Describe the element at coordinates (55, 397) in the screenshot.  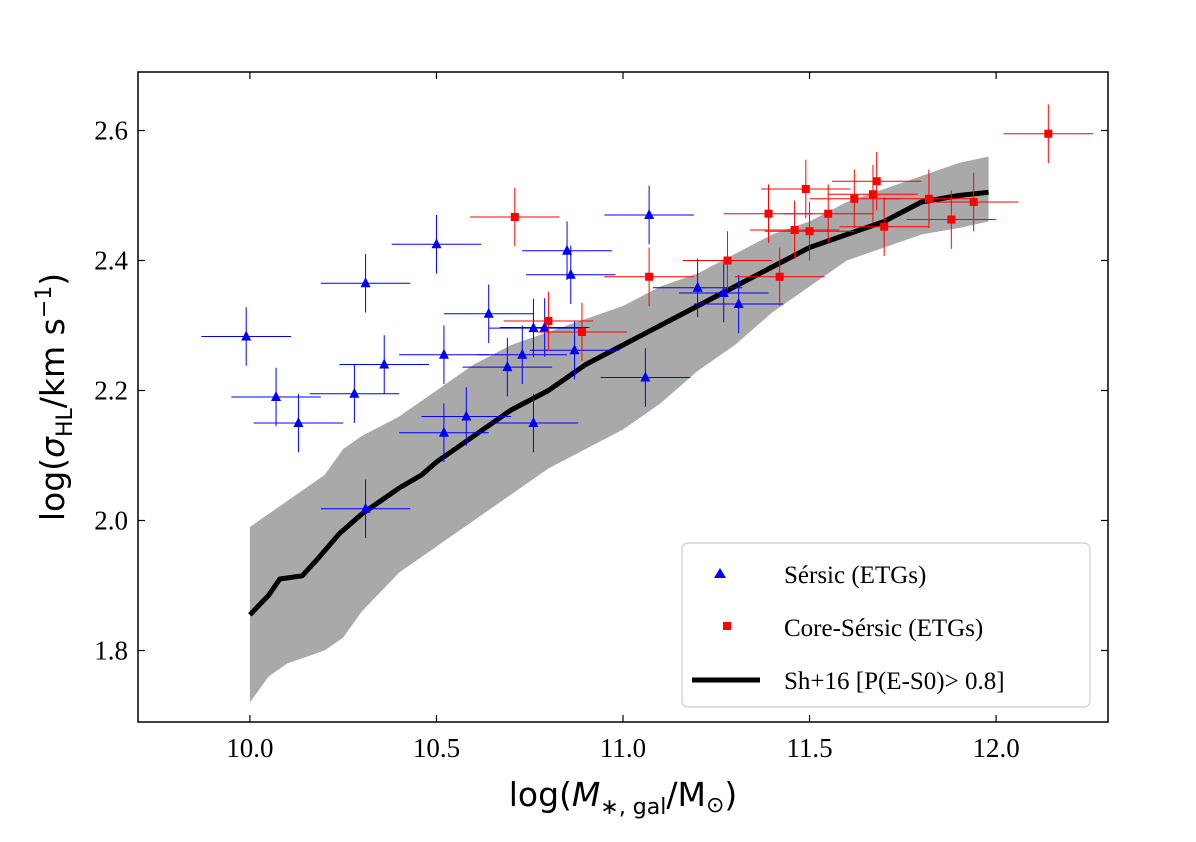
I see `y-axis-label: log(σHL/km s−1)` at that location.